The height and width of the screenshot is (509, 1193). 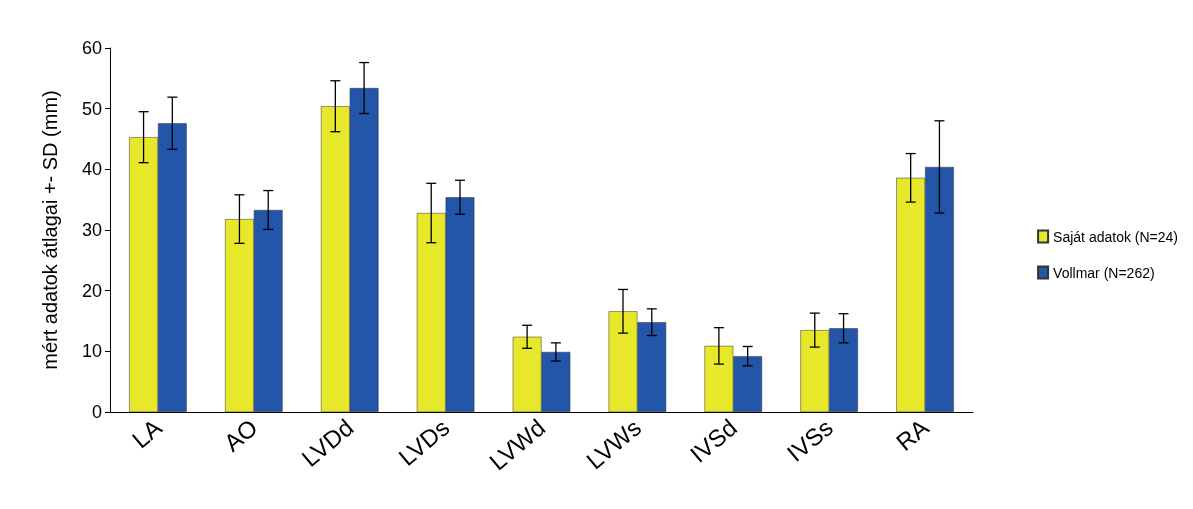 What do you see at coordinates (96, 412) in the screenshot?
I see `y-tick-label: 0` at bounding box center [96, 412].